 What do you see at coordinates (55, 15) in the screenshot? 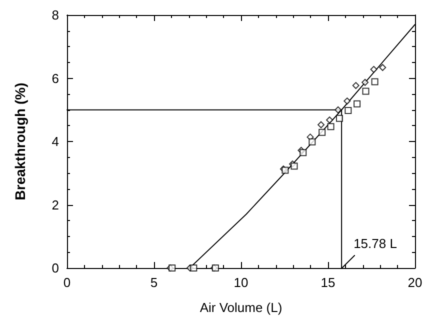
I see `y-tick-label: 8` at bounding box center [55, 15].